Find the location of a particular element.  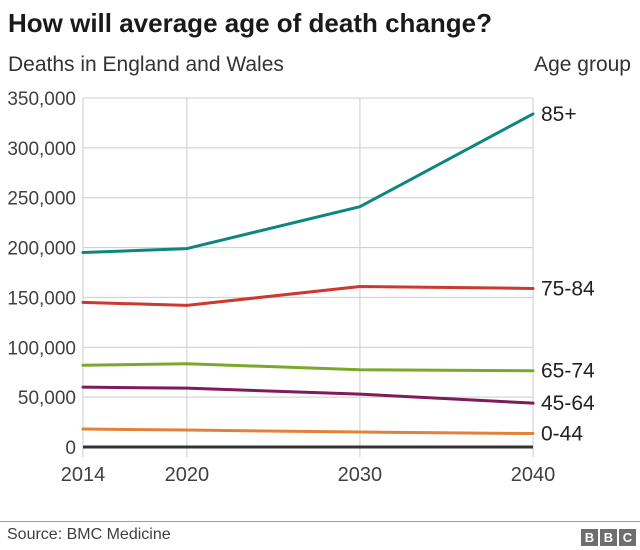

page-title: How will average age of death change? is located at coordinates (250, 23).